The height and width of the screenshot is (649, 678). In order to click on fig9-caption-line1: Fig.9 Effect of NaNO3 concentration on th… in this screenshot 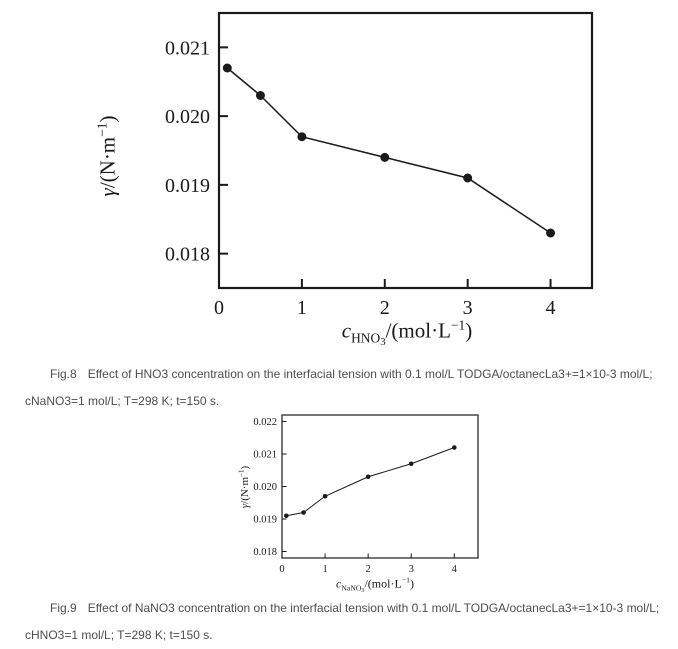, I will do `click(350, 608)`.